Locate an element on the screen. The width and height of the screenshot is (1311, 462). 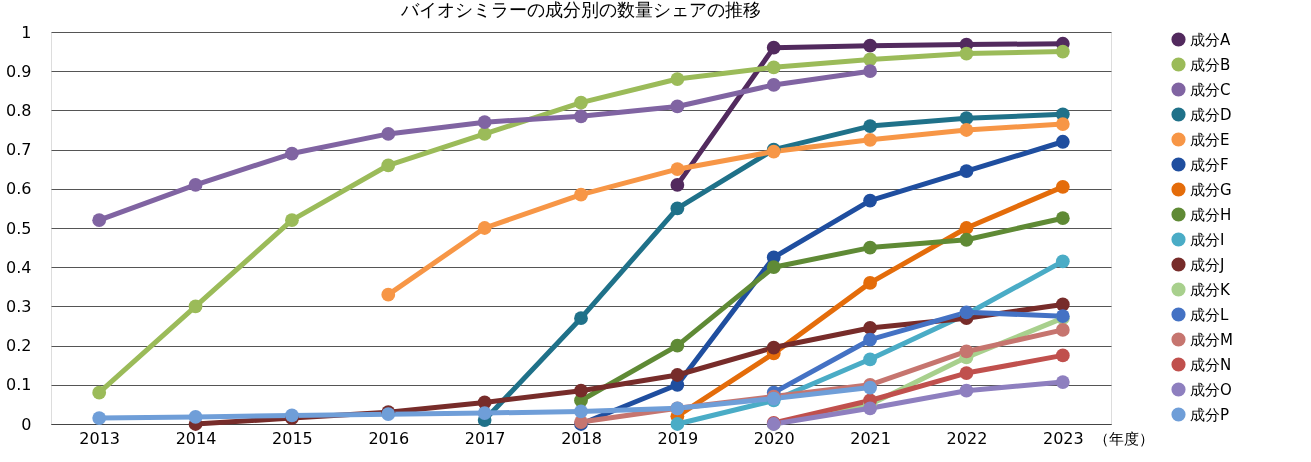
legend-label: 成分O is located at coordinates (1211, 389).